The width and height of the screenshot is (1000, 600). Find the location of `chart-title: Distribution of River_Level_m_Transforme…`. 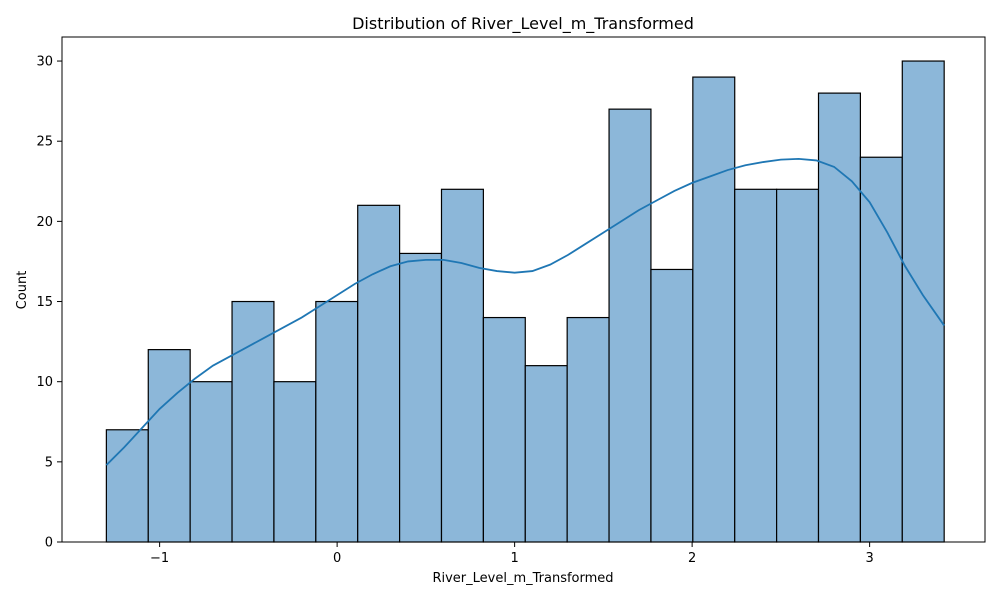

chart-title: Distribution of River_Level_m_Transforme… is located at coordinates (523, 24).